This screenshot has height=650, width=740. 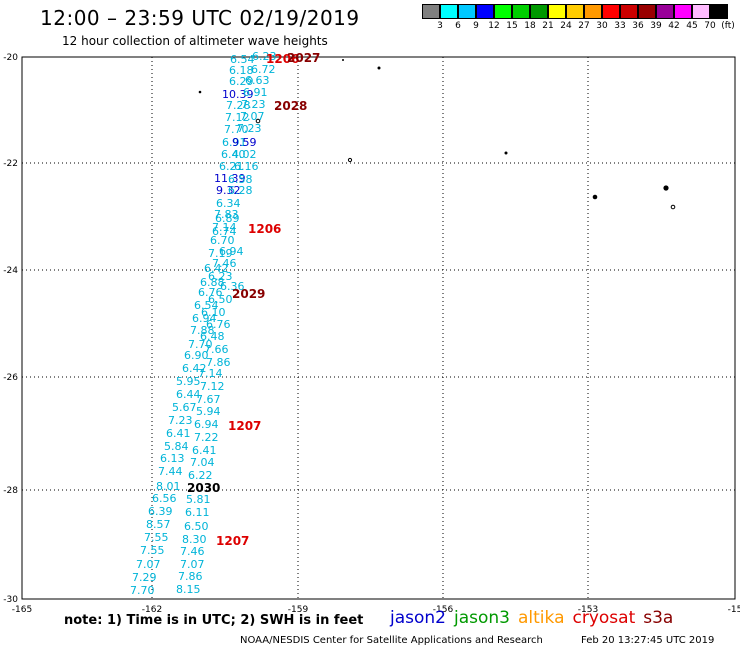 What do you see at coordinates (234, 142) in the screenshot?
I see `swh-value: 6.91` at bounding box center [234, 142].